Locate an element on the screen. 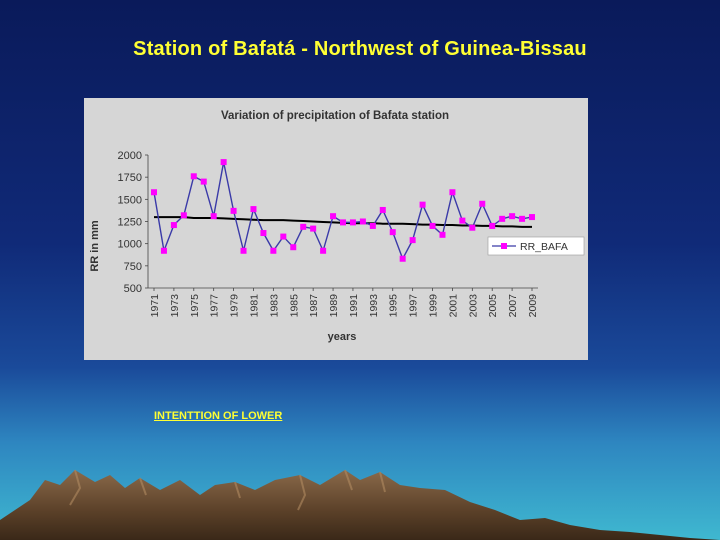  y-tick-label: 1750 is located at coordinates (130, 178).